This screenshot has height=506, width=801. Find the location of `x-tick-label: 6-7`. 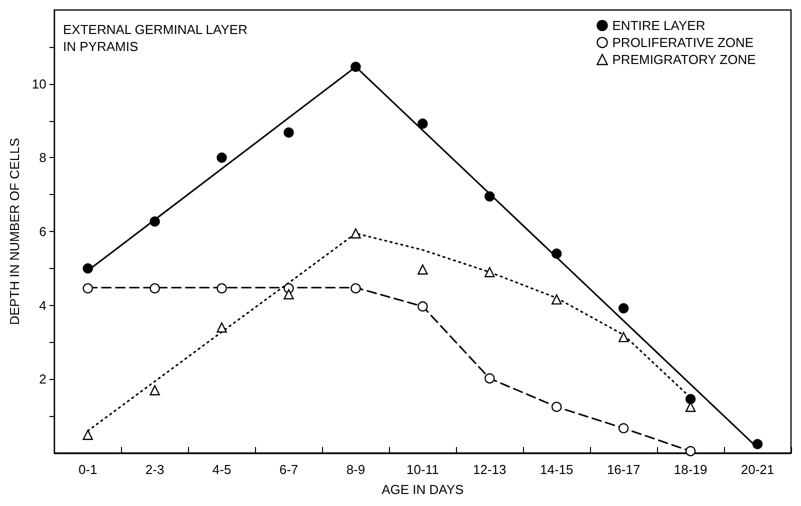

x-tick-label: 6-7 is located at coordinates (288, 469).